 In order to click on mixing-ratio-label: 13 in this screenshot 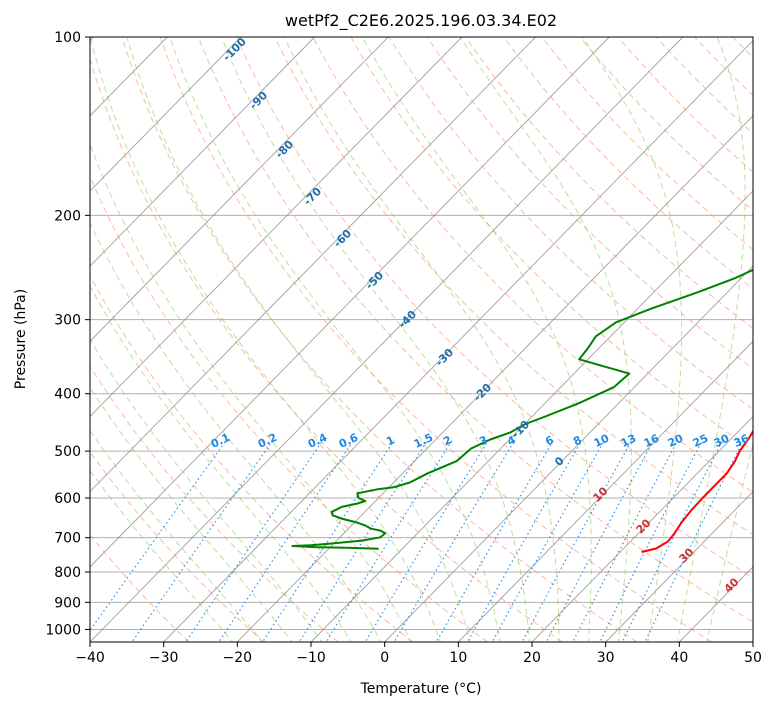, I will do `click(628, 441)`.